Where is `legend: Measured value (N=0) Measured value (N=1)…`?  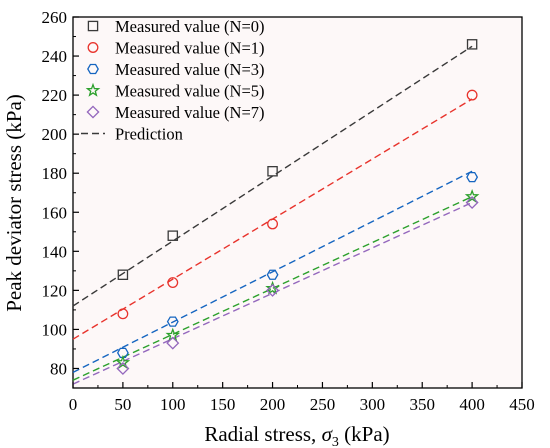
legend: Measured value (N=0) Measured value (N=1)… is located at coordinates (173, 80).